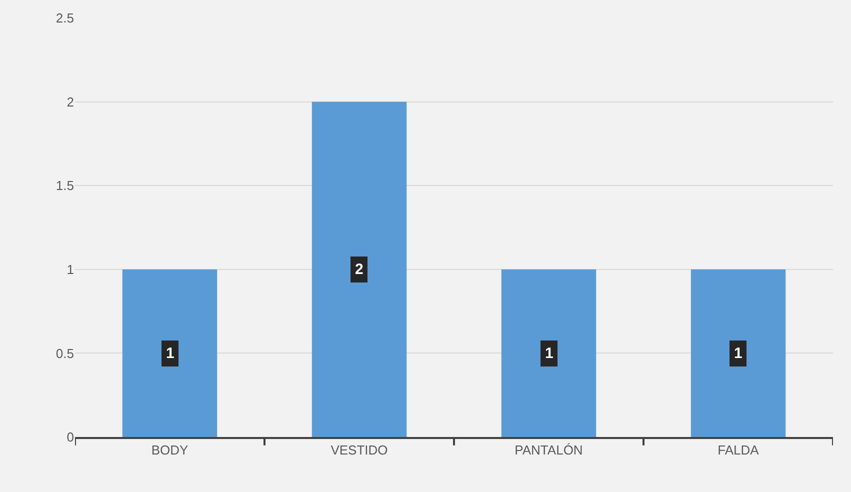  What do you see at coordinates (359, 450) in the screenshot?
I see `x-tick-label: VESTIDO` at bounding box center [359, 450].